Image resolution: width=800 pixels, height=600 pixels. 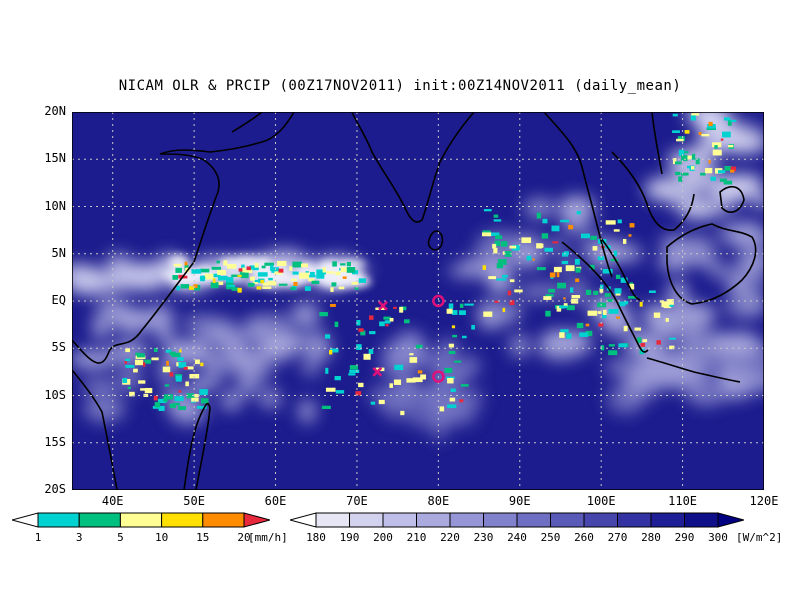 I want to click on lon-tick-label: 110E, so click(x=683, y=501).